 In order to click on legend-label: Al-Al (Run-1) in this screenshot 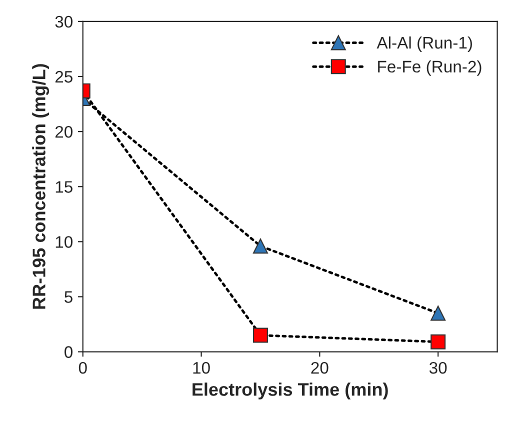, I will do `click(424, 44)`.